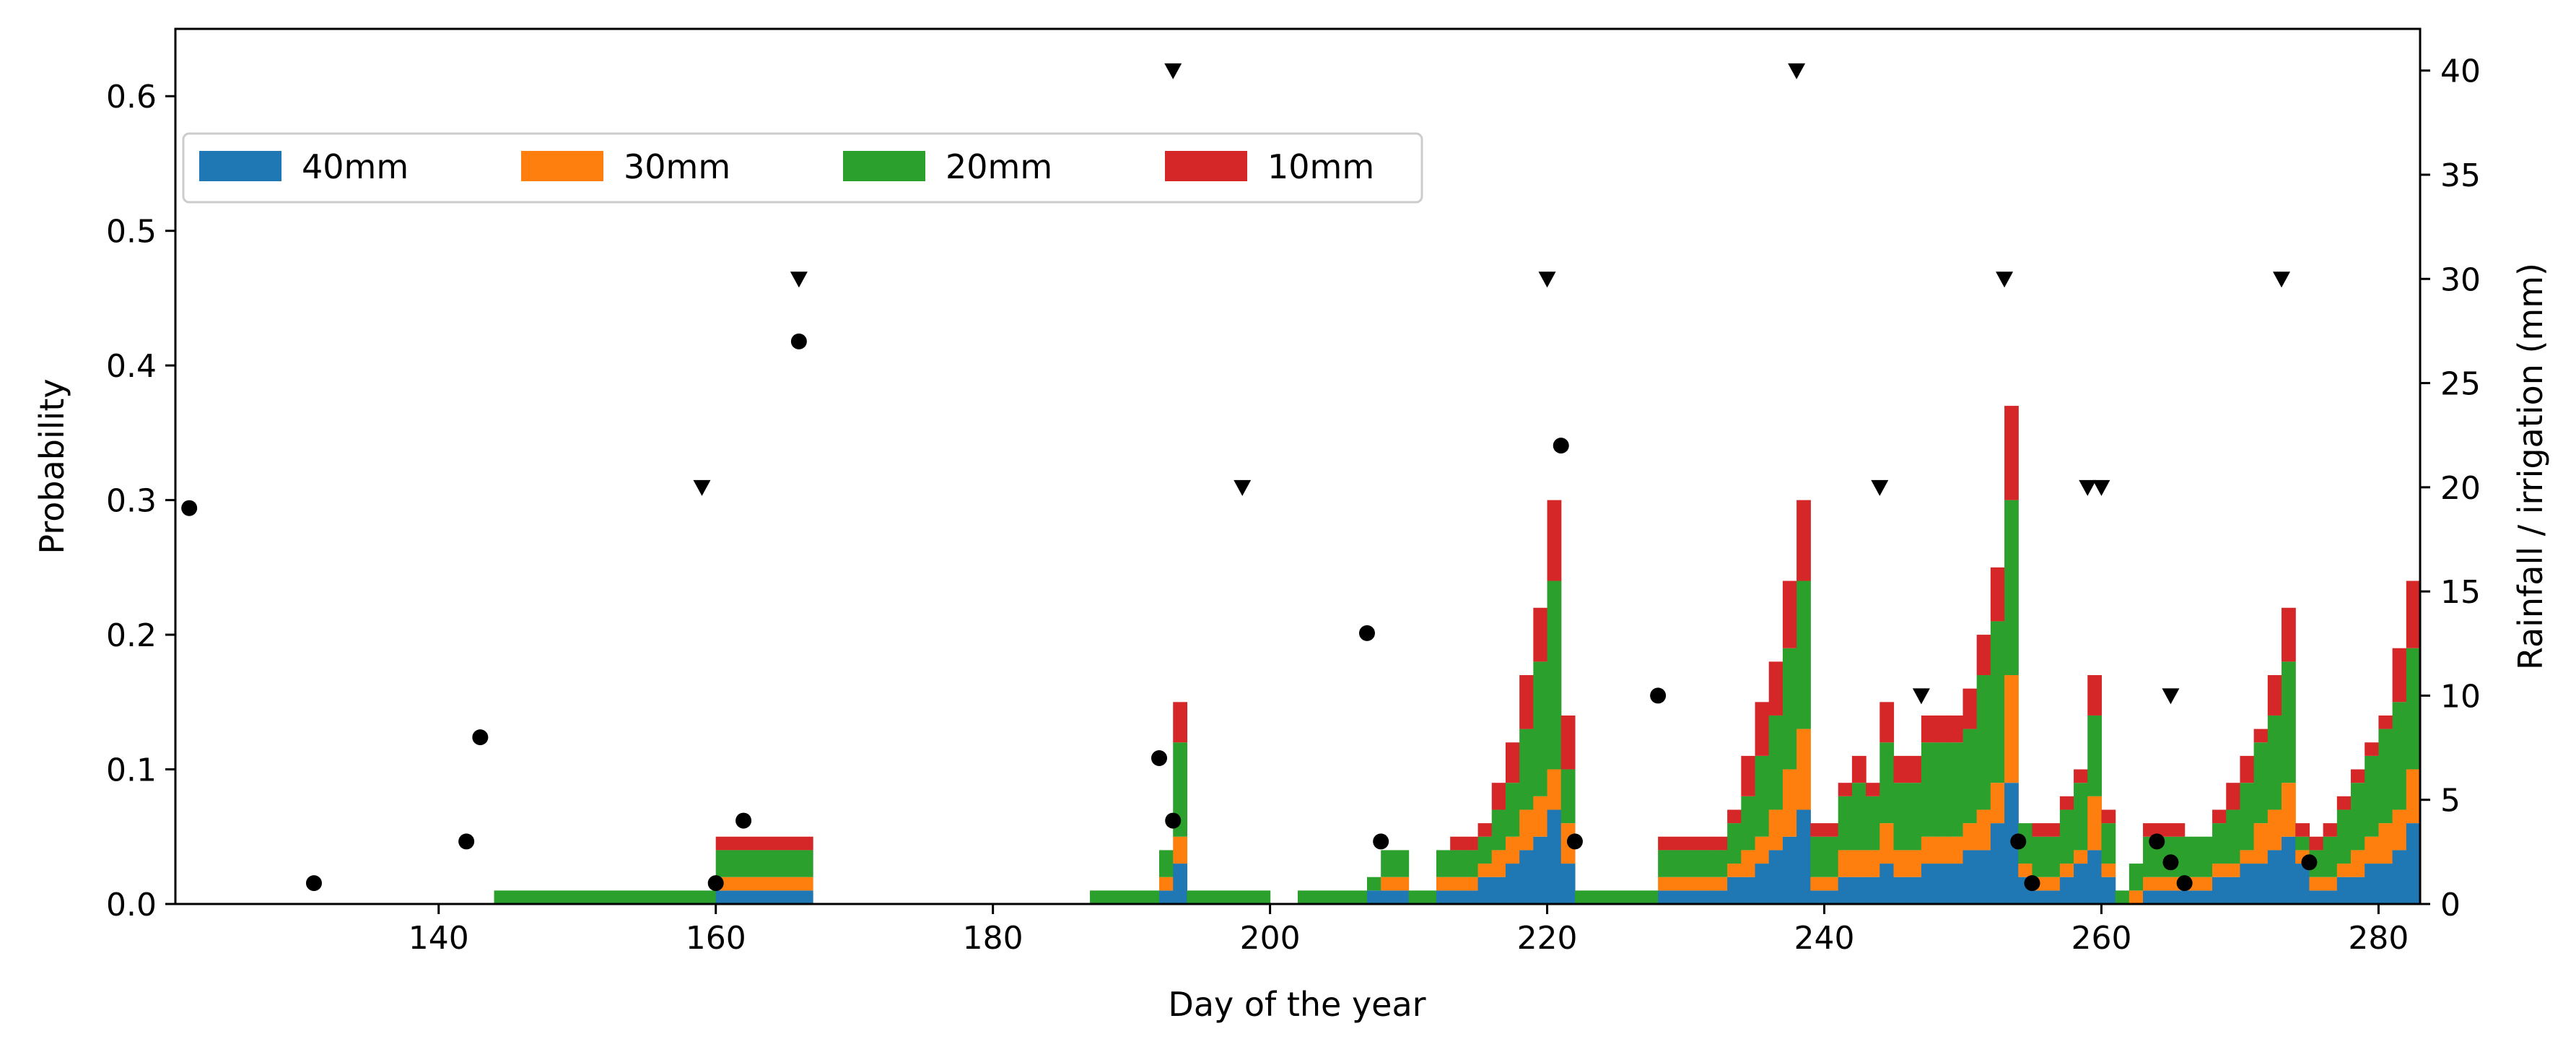  What do you see at coordinates (999, 166) in the screenshot?
I see `legend-label-20mm: 20mm` at bounding box center [999, 166].